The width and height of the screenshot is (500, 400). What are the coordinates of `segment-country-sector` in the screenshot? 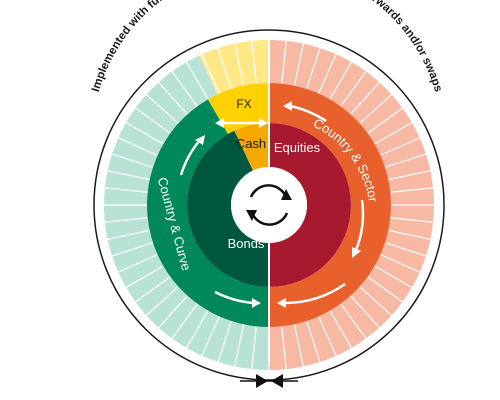 It's located at (330, 205).